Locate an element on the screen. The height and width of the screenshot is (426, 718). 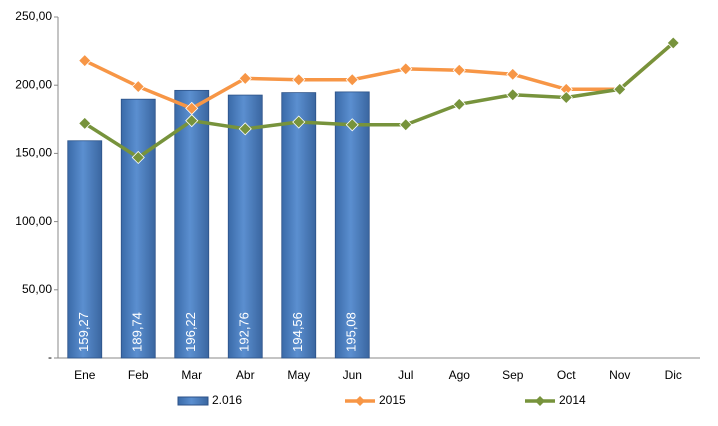
value-label: 189,74 is located at coordinates (137, 332).